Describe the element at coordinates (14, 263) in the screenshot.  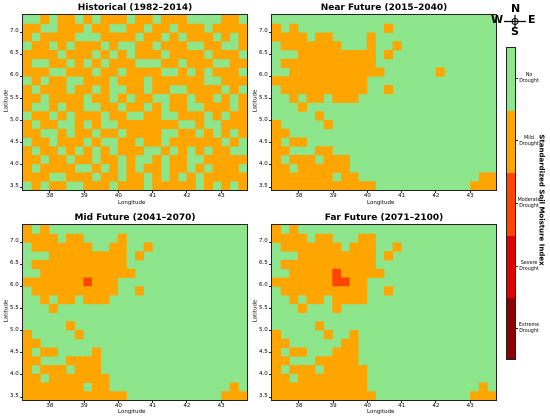
I see `y-tick-label: 6.5` at that location.